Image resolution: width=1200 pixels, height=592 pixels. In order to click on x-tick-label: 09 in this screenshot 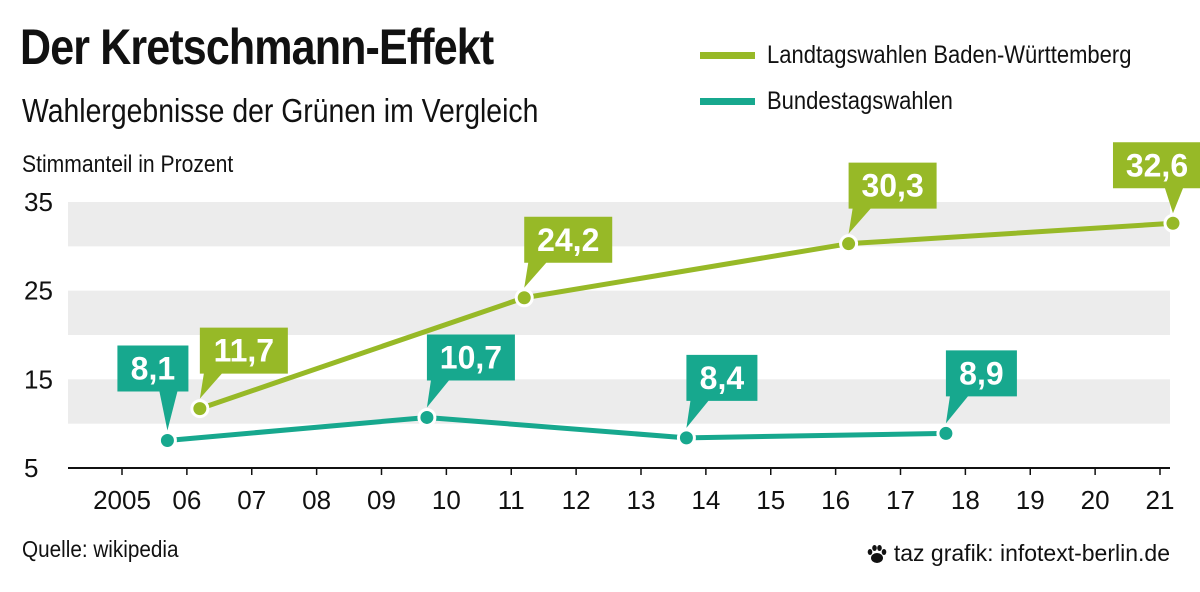, I will do `click(381, 500)`.